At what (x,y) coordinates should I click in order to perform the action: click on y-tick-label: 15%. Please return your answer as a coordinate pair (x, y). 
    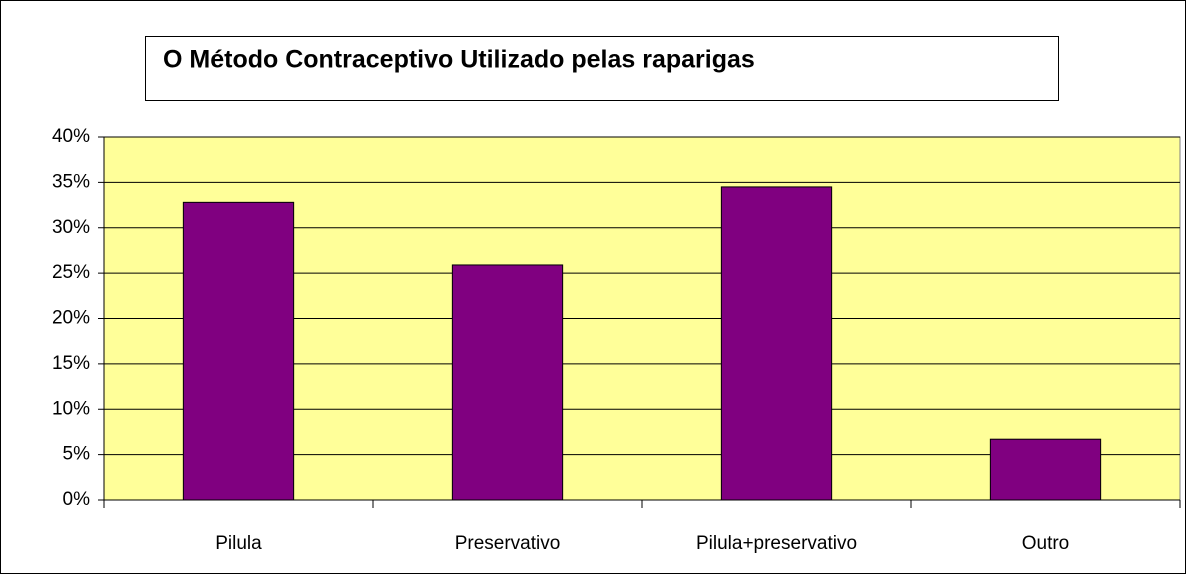
    Looking at the image, I should click on (71, 363).